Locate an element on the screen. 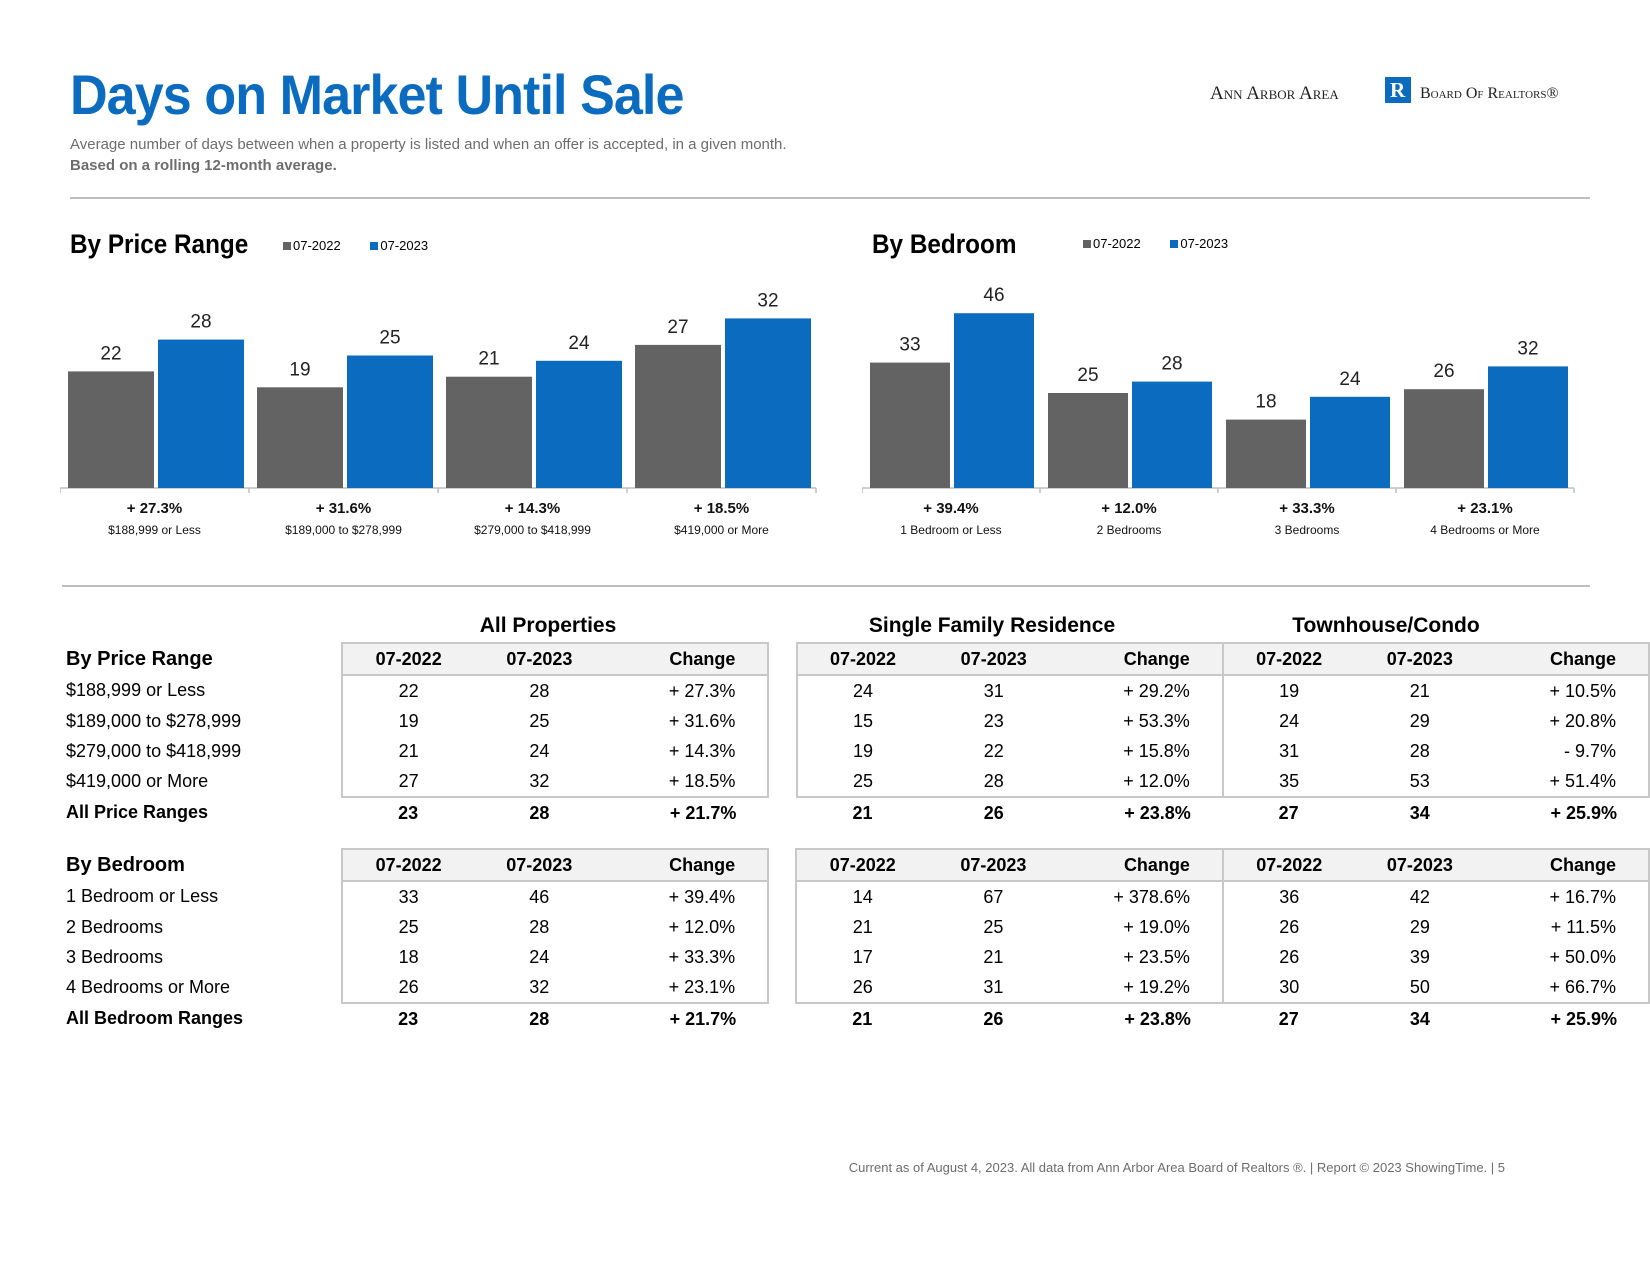  value-cell: 31 is located at coordinates (993, 690).